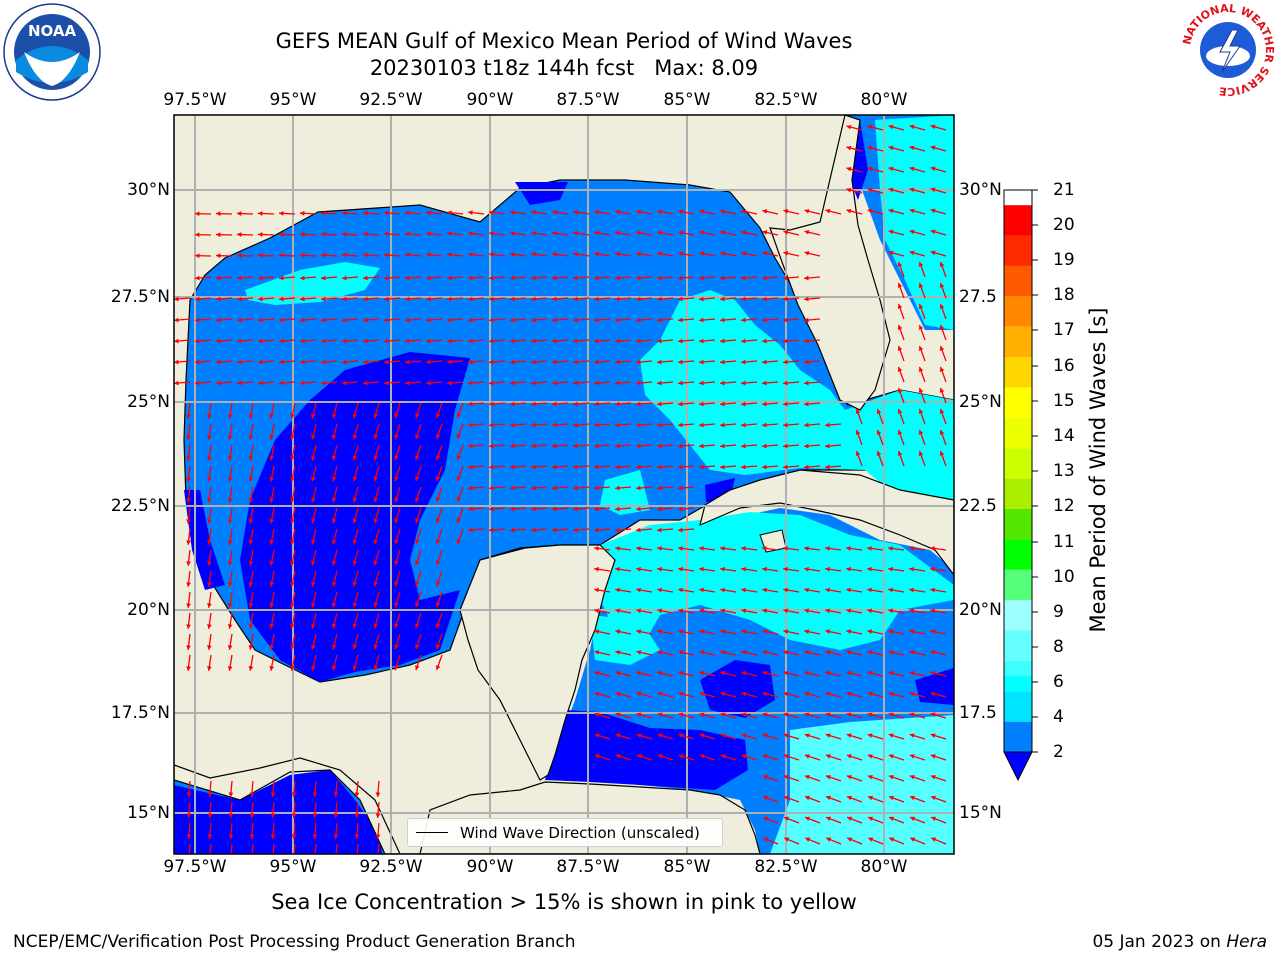 The image size is (1280, 960). What do you see at coordinates (294, 848) in the screenshot?
I see `wind-wave-arrow` at bounding box center [294, 848].